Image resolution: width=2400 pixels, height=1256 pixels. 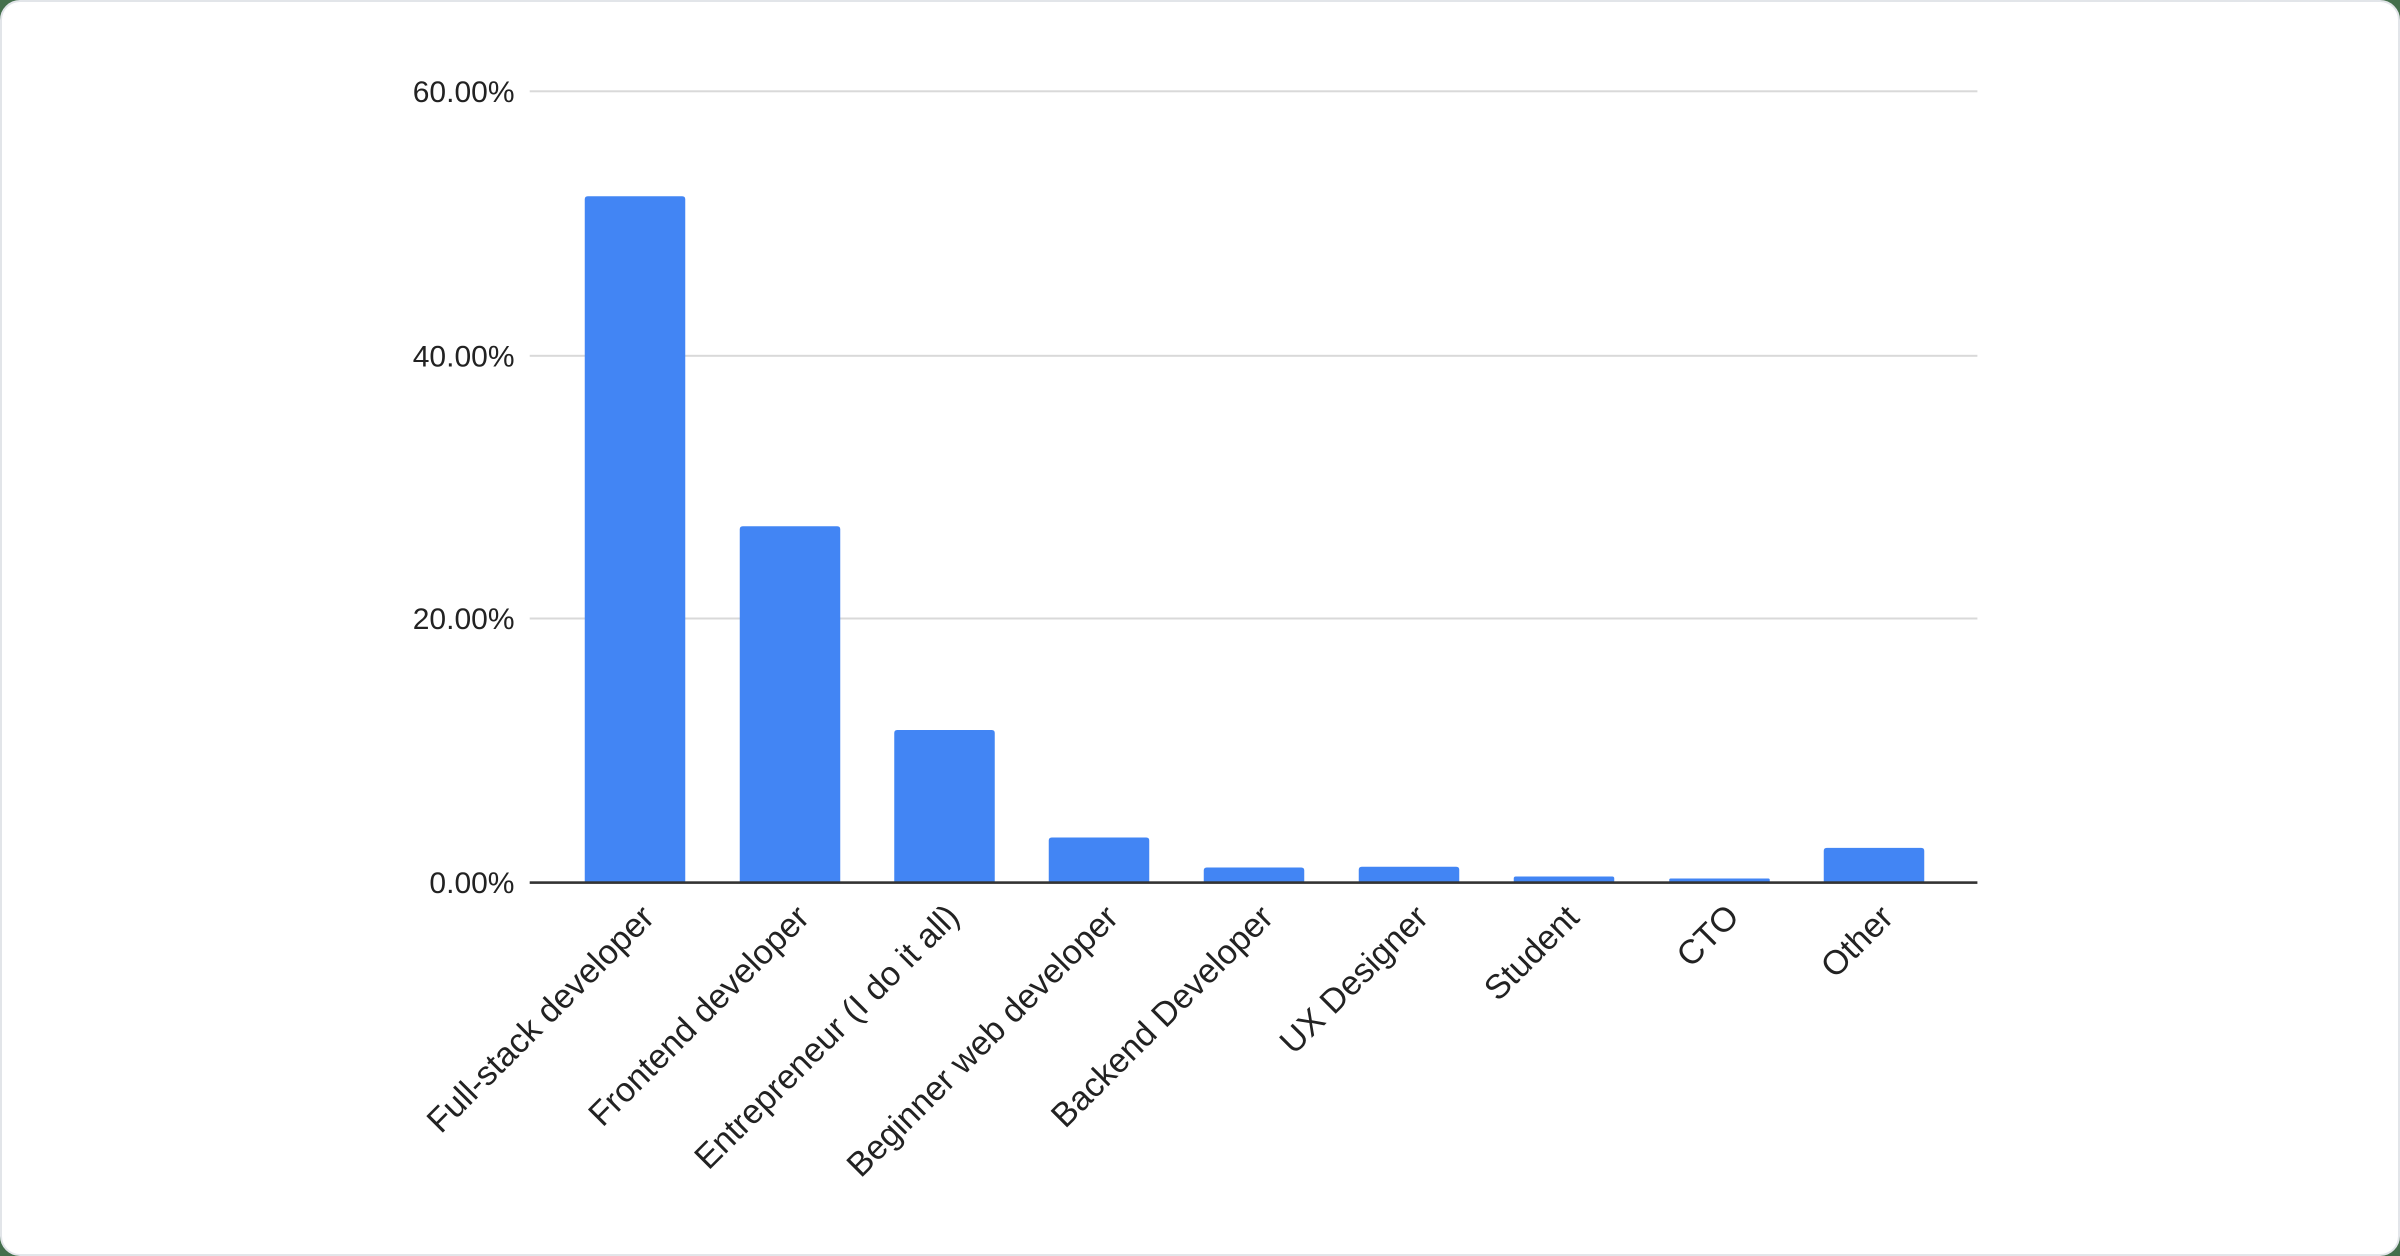 I want to click on svg-text: Entrepreneur (I do it all), so click(x=826, y=1036).